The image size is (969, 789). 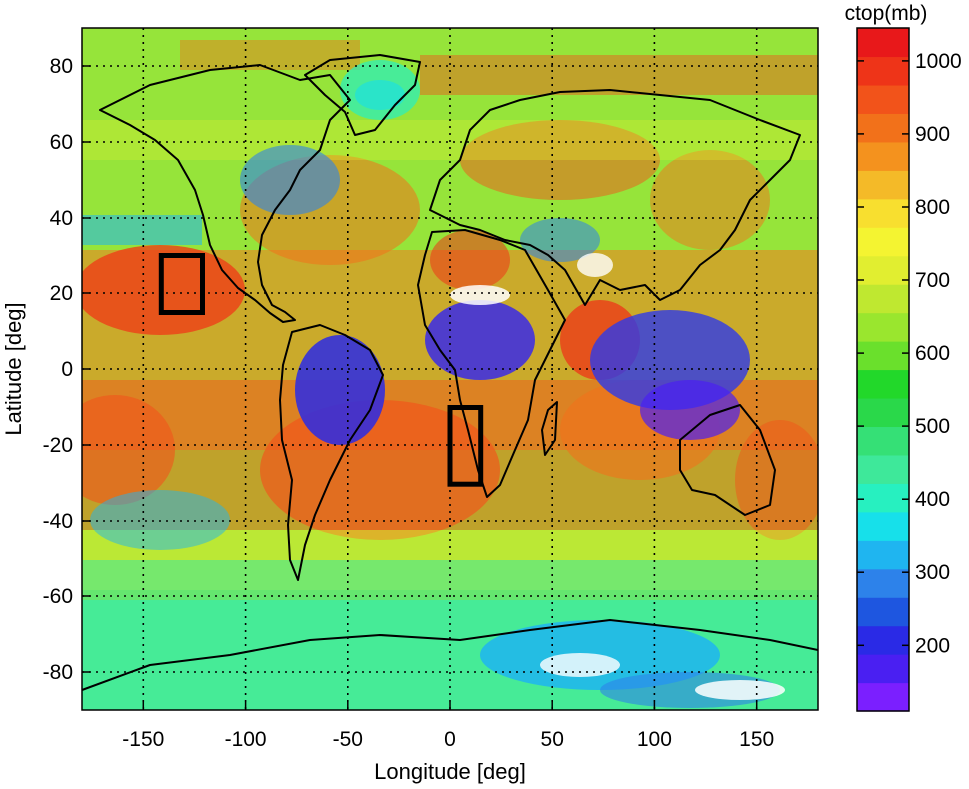 I want to click on greenland-outline, so click(x=362, y=95).